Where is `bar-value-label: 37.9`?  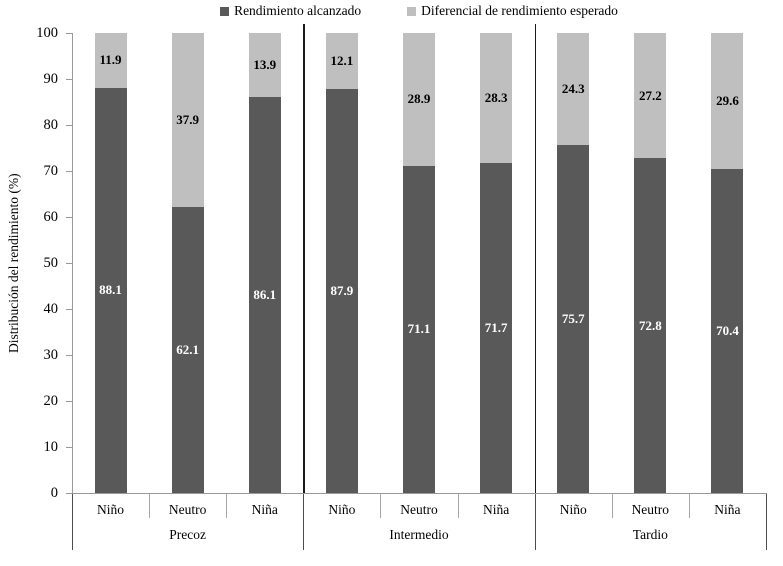
bar-value-label: 37.9 is located at coordinates (188, 120).